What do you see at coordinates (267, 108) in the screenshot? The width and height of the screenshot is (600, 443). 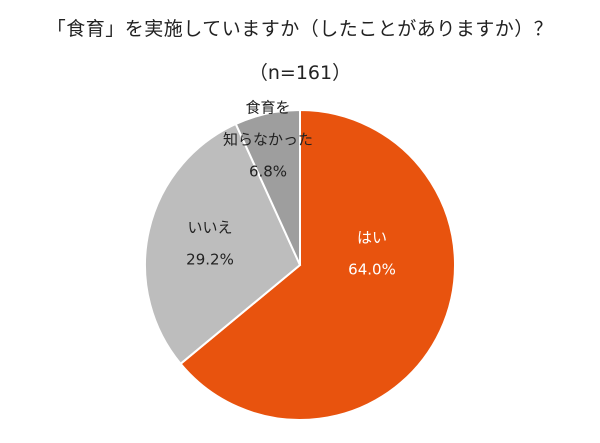 I see `slice-category-label-2: 食育を` at bounding box center [267, 108].